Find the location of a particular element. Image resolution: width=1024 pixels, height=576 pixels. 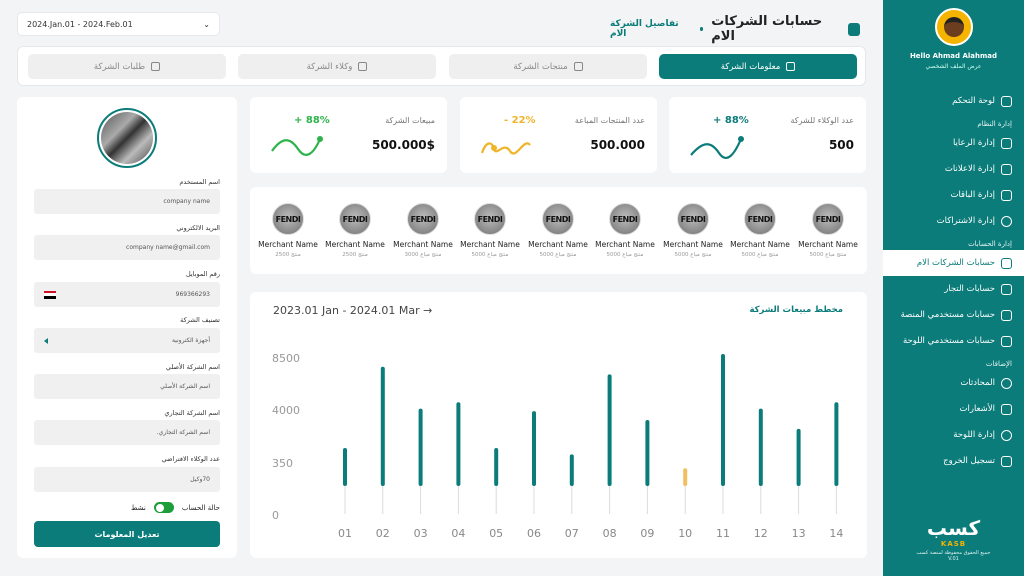

original-name-field: اسم الشركة الأصلي is located at coordinates (127, 386).